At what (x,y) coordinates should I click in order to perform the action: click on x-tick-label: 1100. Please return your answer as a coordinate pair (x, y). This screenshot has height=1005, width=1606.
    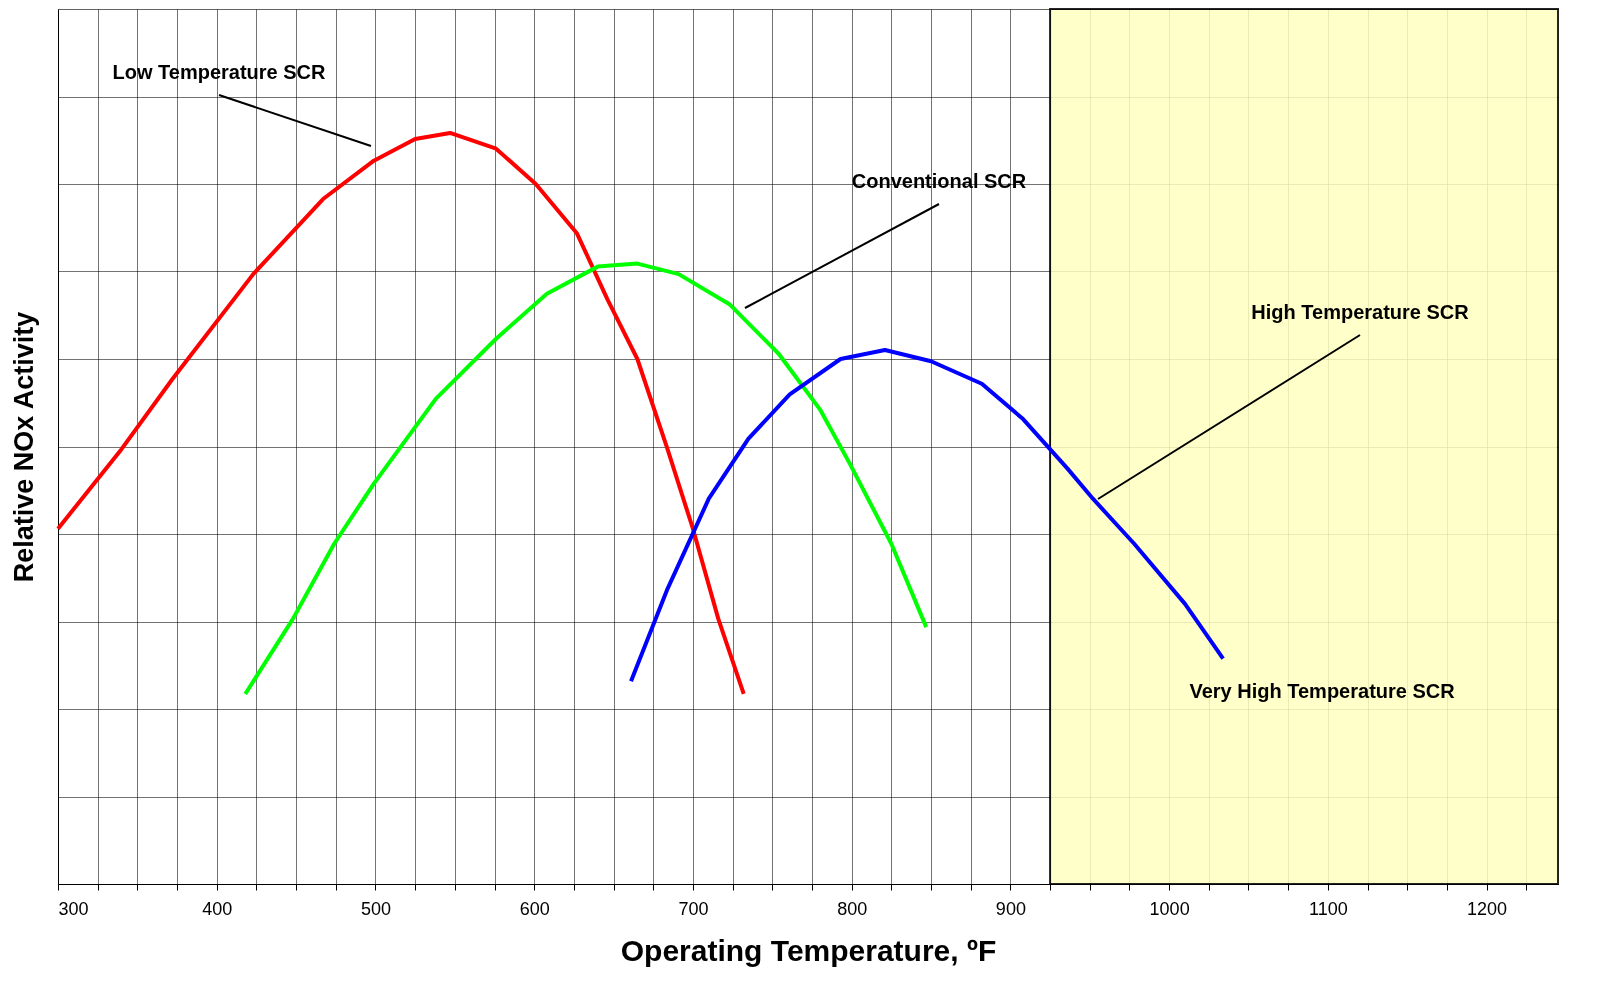
    Looking at the image, I should click on (1328, 908).